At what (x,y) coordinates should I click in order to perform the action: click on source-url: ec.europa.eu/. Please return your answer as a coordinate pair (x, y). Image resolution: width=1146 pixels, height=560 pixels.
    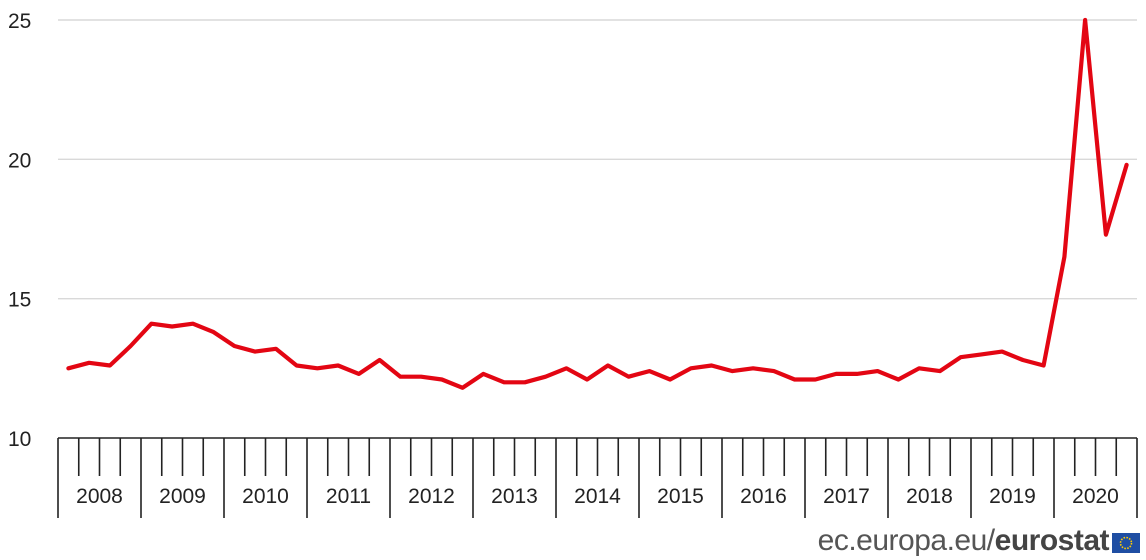
    Looking at the image, I should click on (906, 540).